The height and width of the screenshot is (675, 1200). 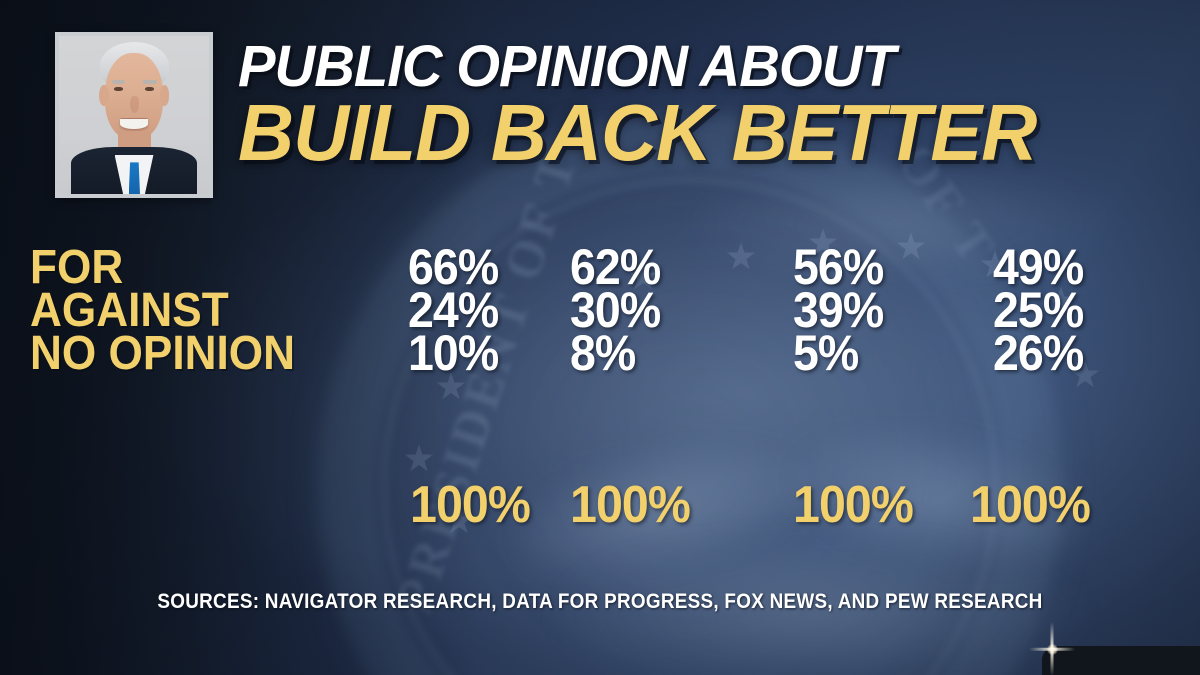 What do you see at coordinates (1030, 505) in the screenshot?
I see `total-col4: 100%` at bounding box center [1030, 505].